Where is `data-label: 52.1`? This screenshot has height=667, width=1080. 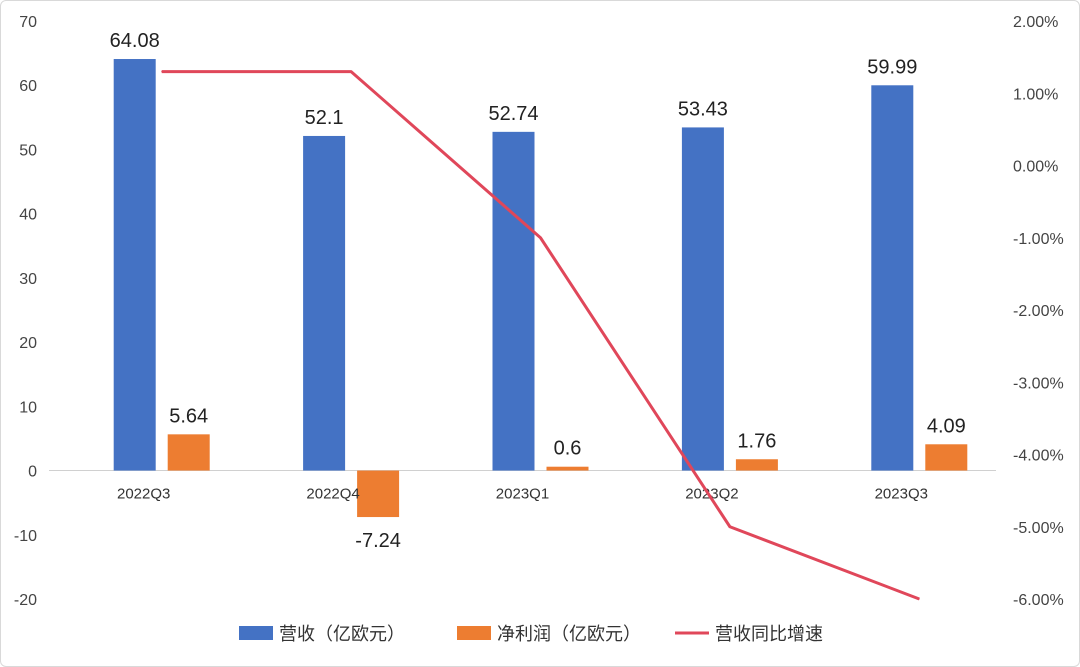
data-label: 52.1 is located at coordinates (324, 118).